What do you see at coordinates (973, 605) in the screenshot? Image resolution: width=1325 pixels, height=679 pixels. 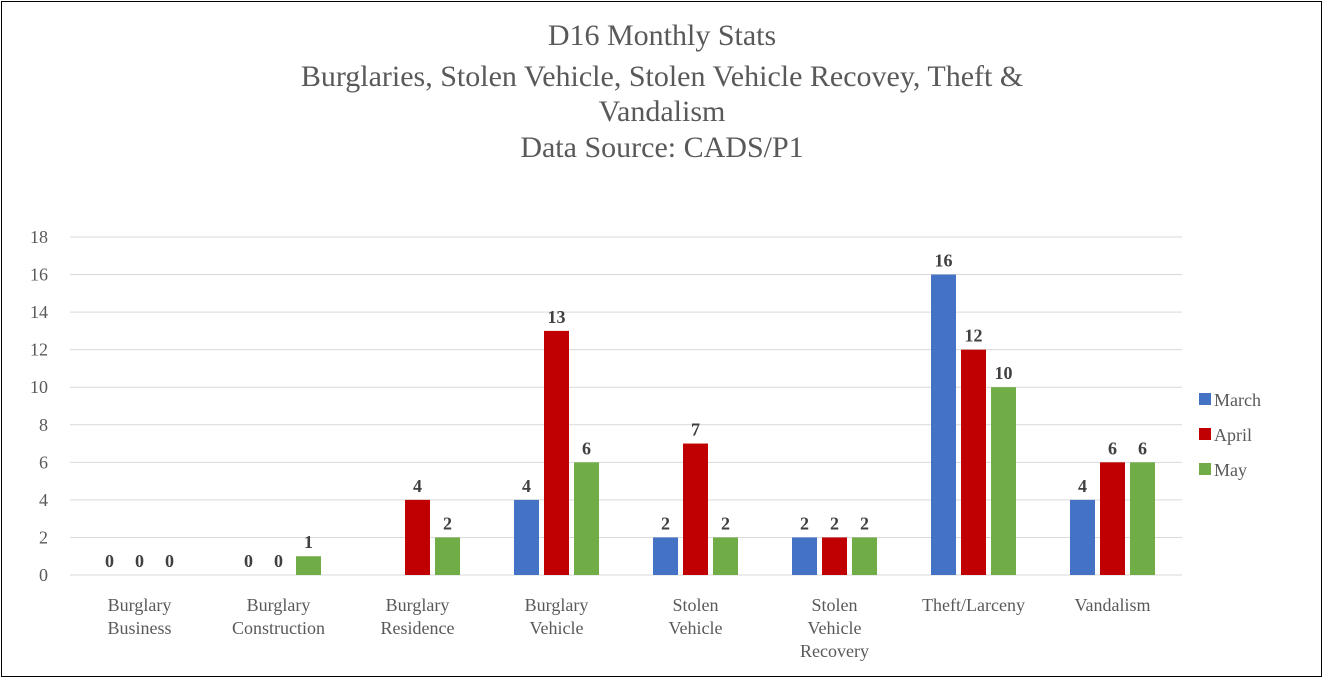 I see `x-category-label: Theft/Larceny` at bounding box center [973, 605].